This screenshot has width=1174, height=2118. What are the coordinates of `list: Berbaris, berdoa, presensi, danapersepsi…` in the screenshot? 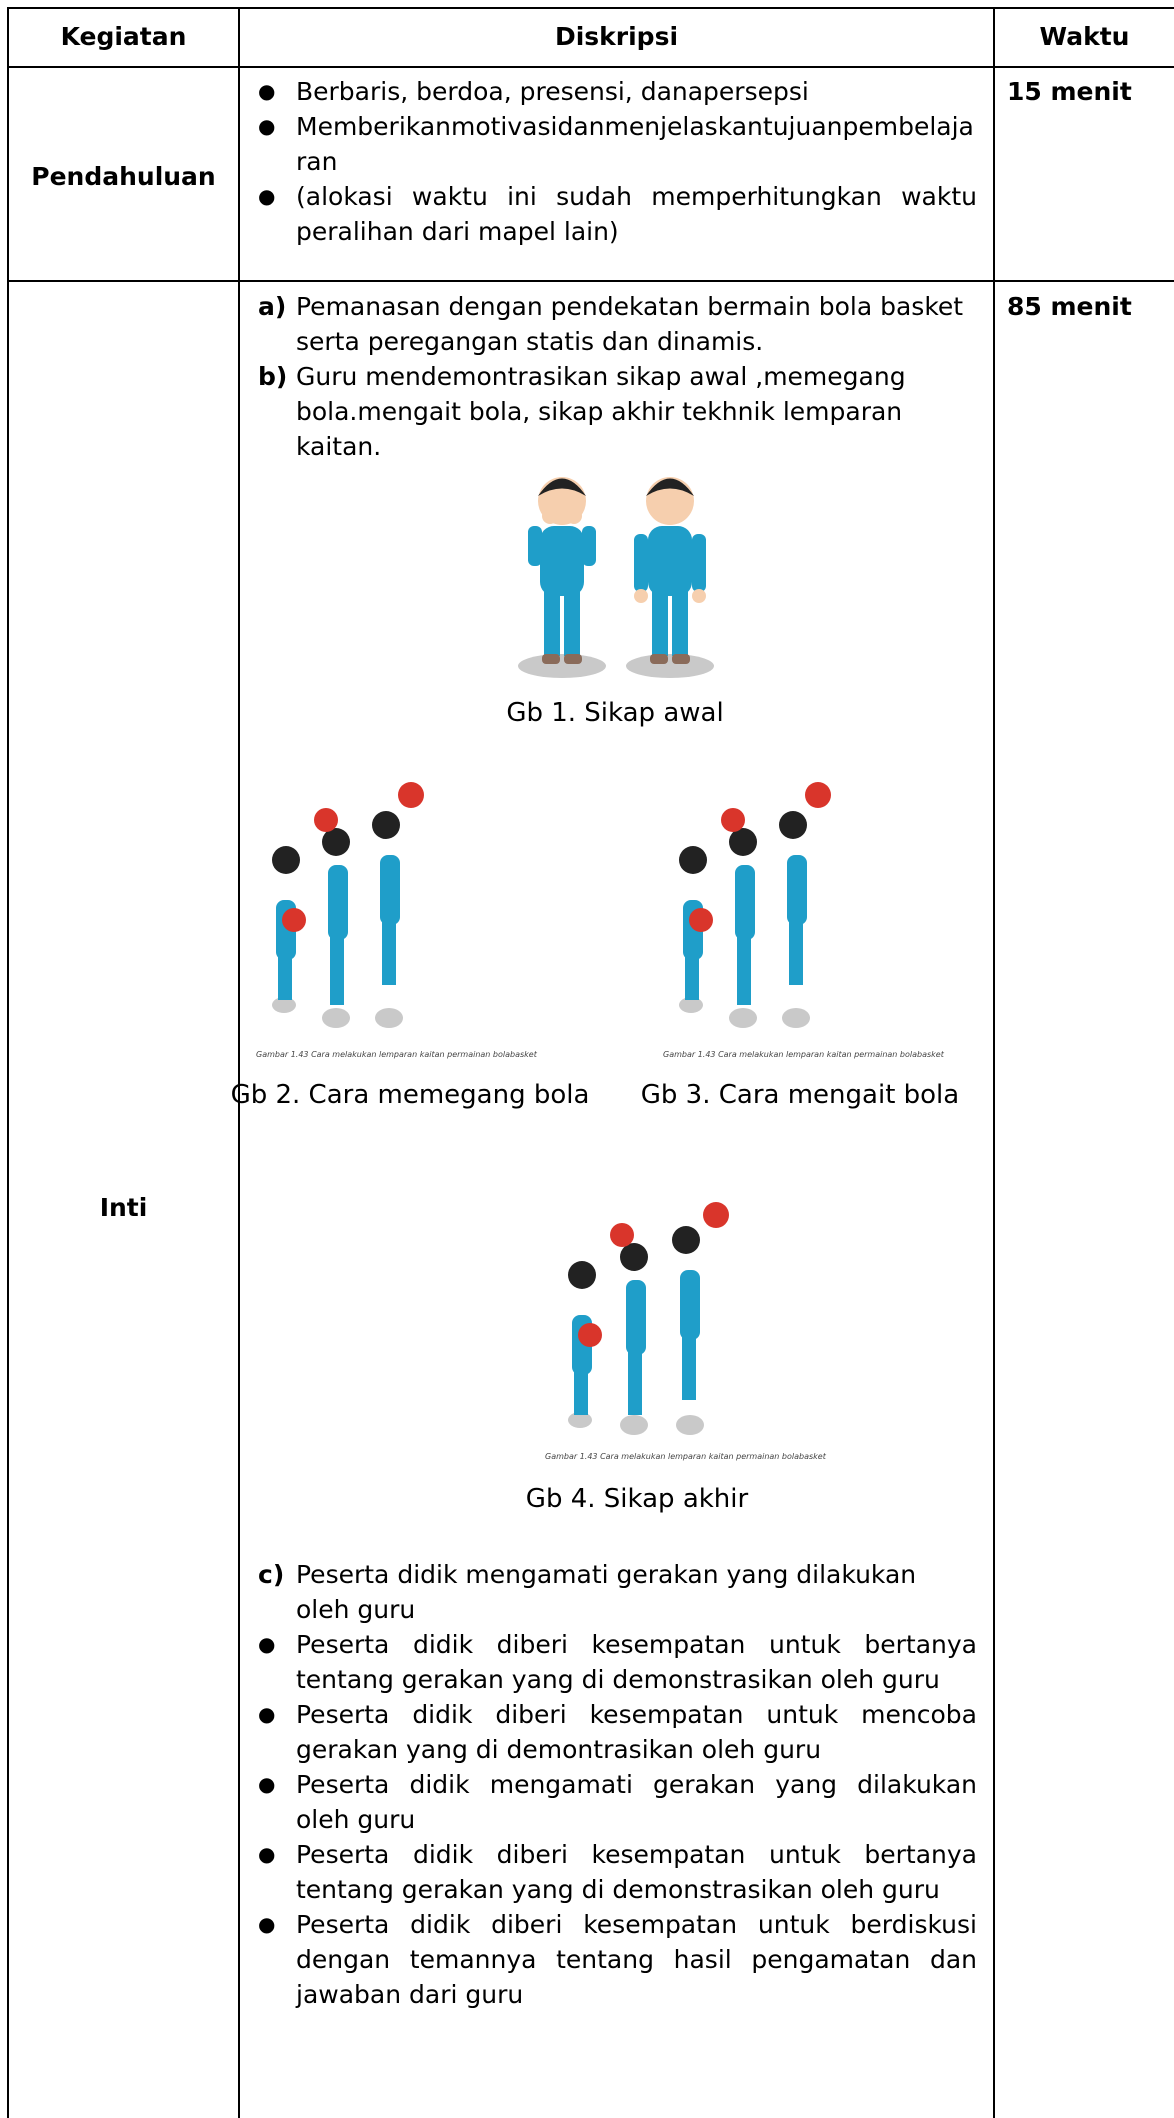 It's located at (617, 161).